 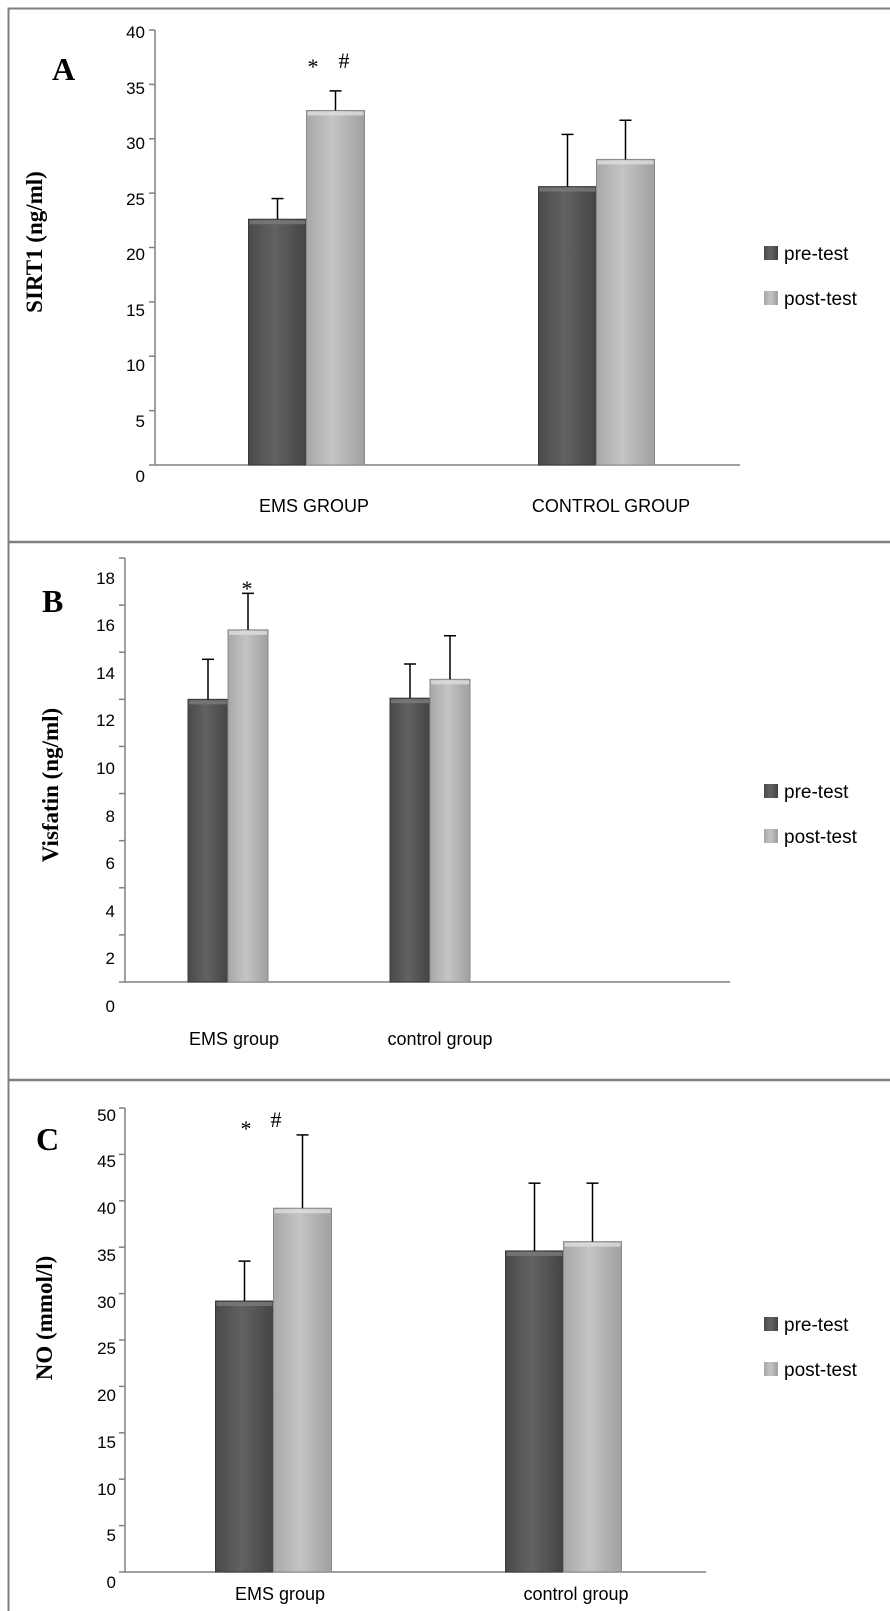 I want to click on panel-letter: B, so click(x=52, y=601).